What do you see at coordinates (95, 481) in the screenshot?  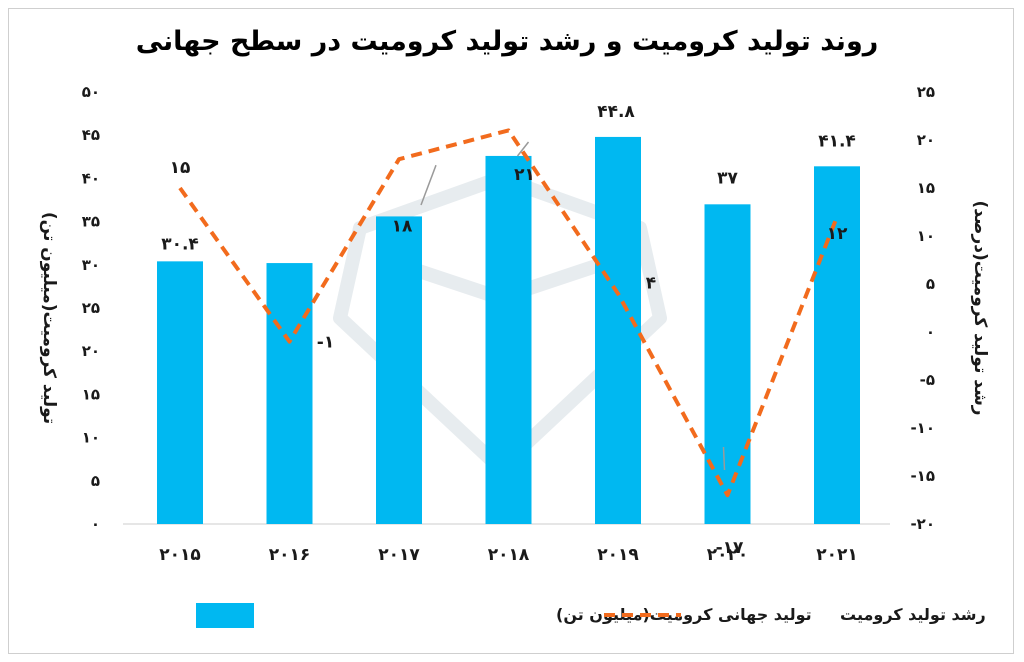 I see `left-tick-label: ۵` at bounding box center [95, 481].